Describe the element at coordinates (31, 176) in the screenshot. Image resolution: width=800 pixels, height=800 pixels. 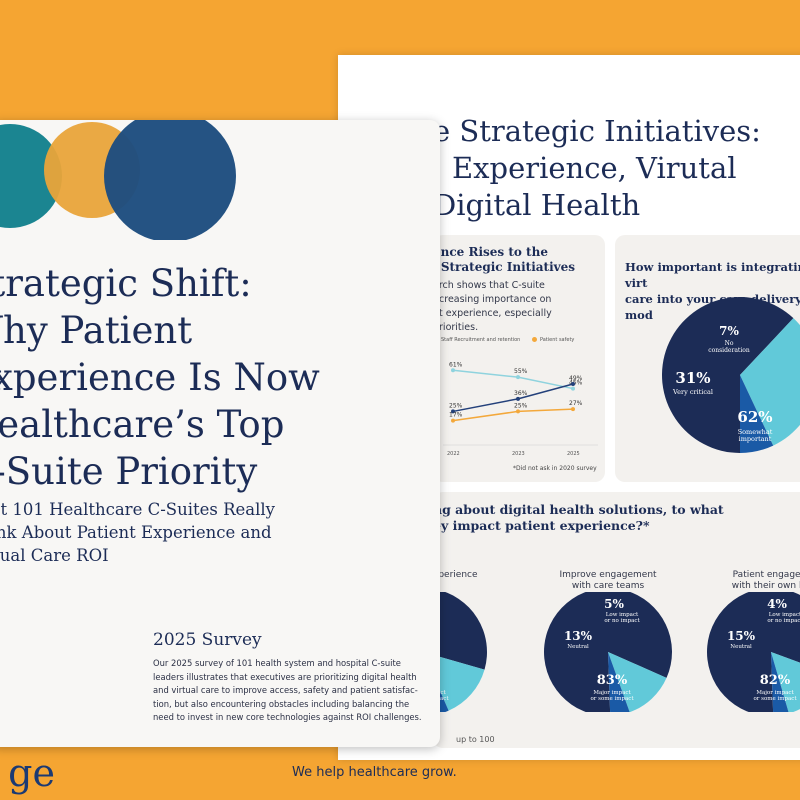
I see `teal-circle` at that location.